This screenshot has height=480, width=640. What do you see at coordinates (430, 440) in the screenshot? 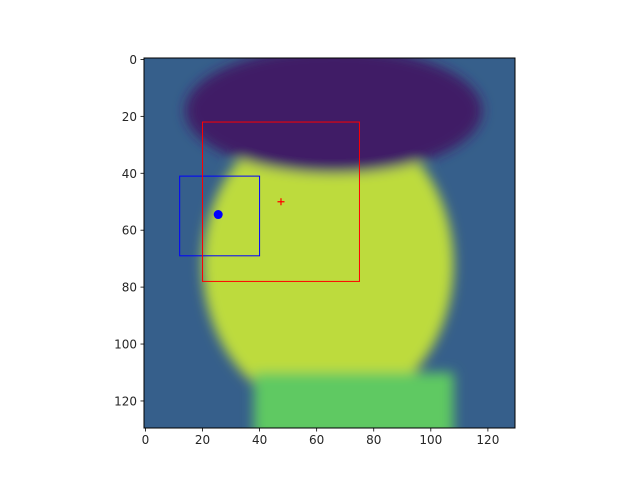
I see `x-tick-label: 100` at bounding box center [430, 440].